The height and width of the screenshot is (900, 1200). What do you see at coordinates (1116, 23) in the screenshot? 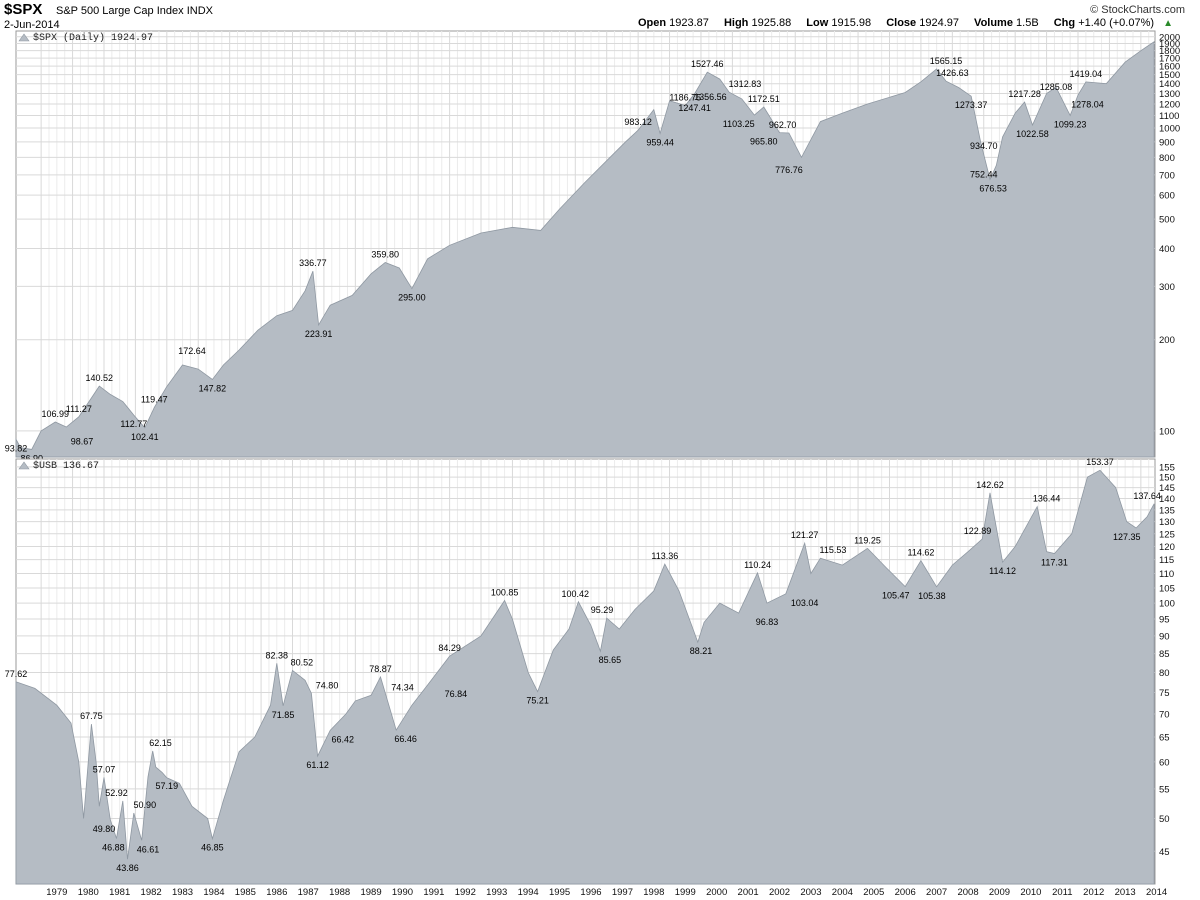
I see `chg-value: +1.40 (+0.07%)` at bounding box center [1116, 23].